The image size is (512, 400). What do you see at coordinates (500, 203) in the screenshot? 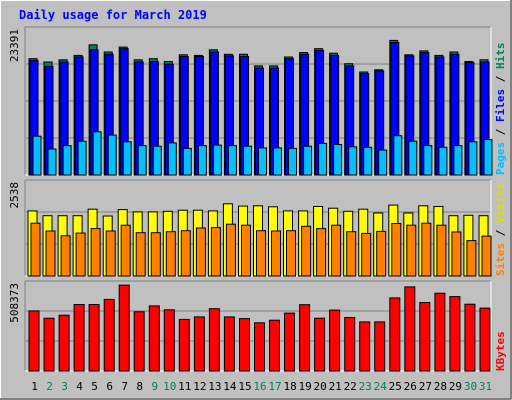
I see `legend-item: Visits` at bounding box center [500, 203].